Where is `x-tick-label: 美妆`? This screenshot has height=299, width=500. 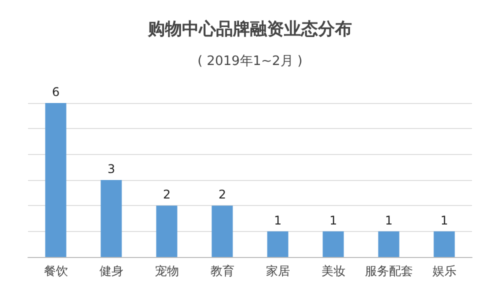
x-tick-label: 美妆 is located at coordinates (333, 271).